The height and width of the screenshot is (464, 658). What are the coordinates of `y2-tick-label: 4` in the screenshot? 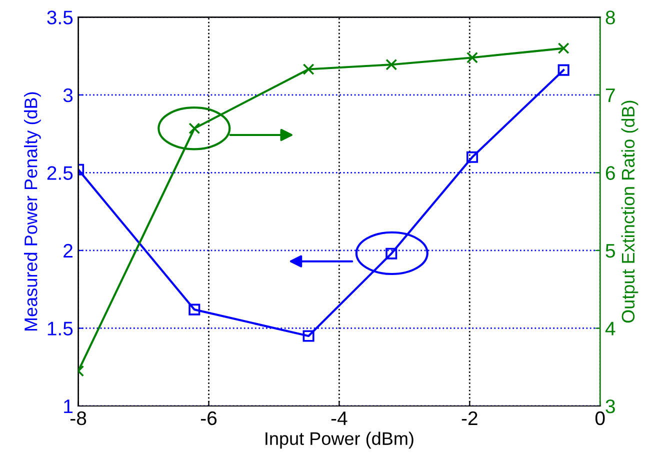 It's located at (610, 329).